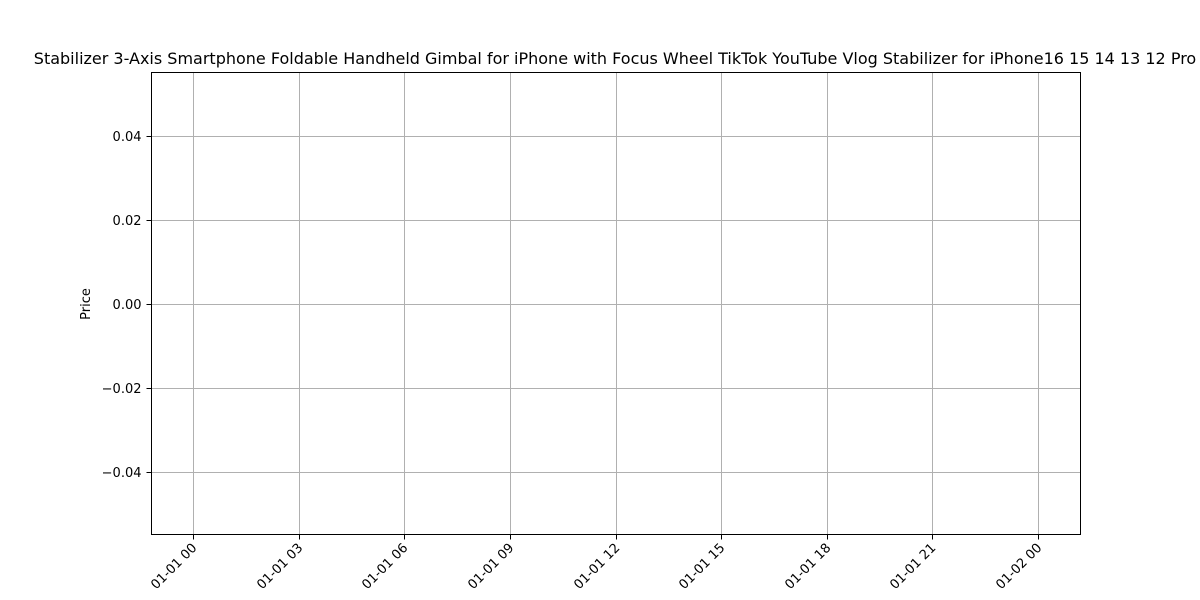 The image size is (1200, 600). I want to click on y-axis: 0.04 0.02 0.00 −0.02 −0.04, so click(127, 305).